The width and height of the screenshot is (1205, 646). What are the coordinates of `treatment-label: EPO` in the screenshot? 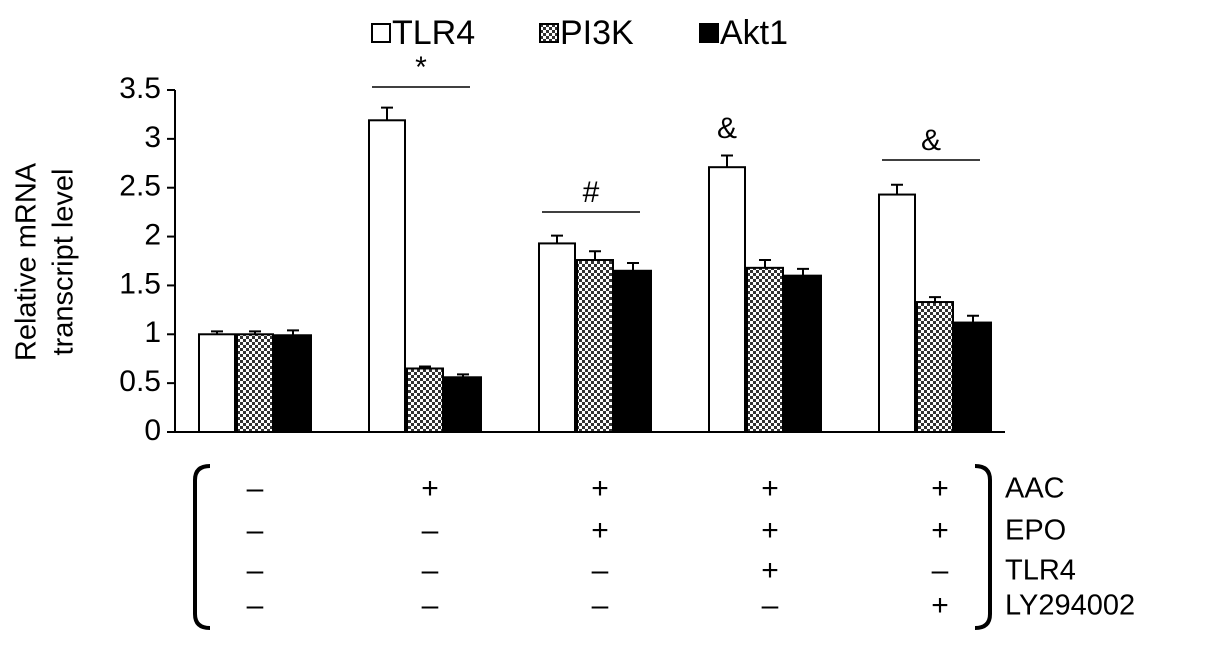 It's located at (1035, 531).